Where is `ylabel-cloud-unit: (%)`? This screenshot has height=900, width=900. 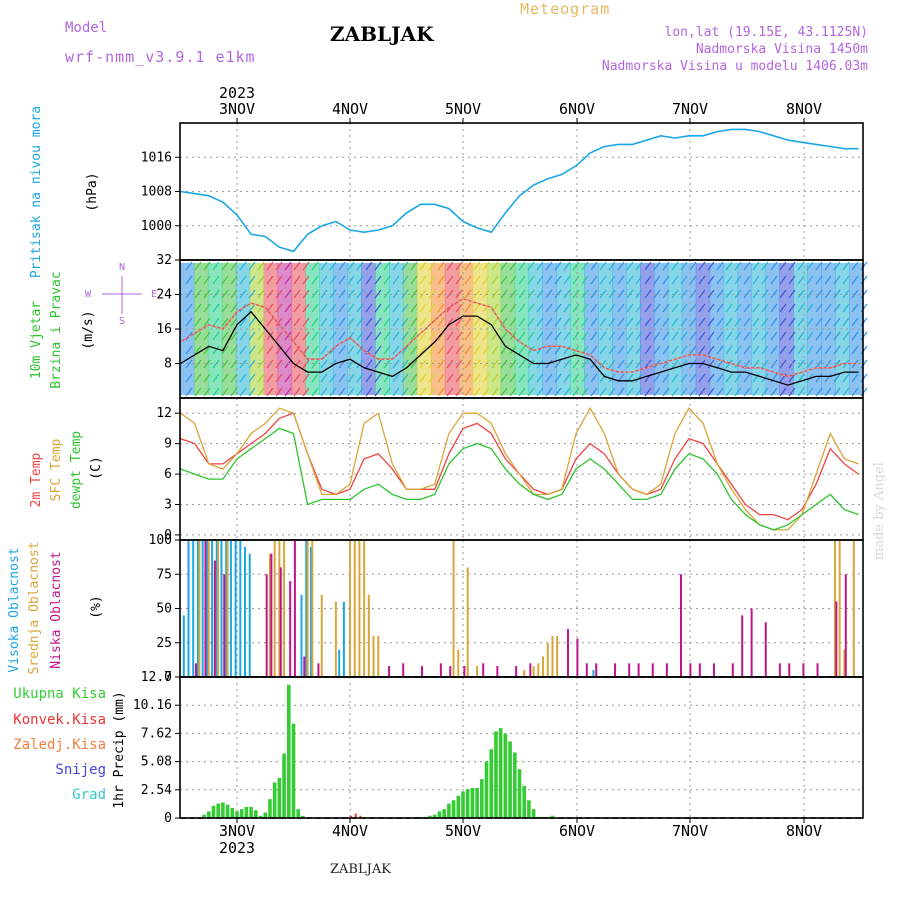 ylabel-cloud-unit: (%) is located at coordinates (96, 606).